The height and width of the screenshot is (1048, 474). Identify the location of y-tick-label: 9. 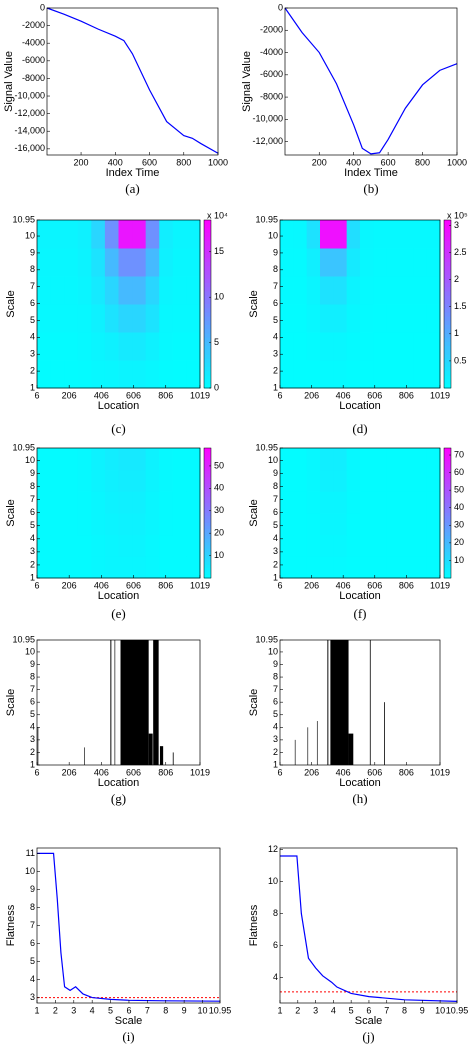
(275, 252).